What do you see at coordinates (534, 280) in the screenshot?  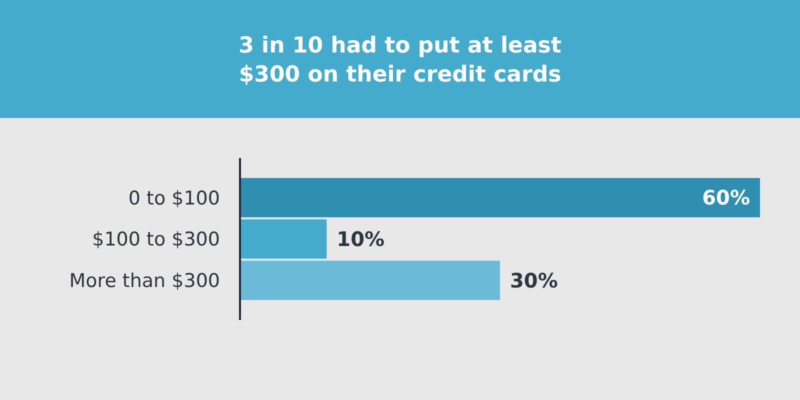 I see `data-label: 30%` at bounding box center [534, 280].